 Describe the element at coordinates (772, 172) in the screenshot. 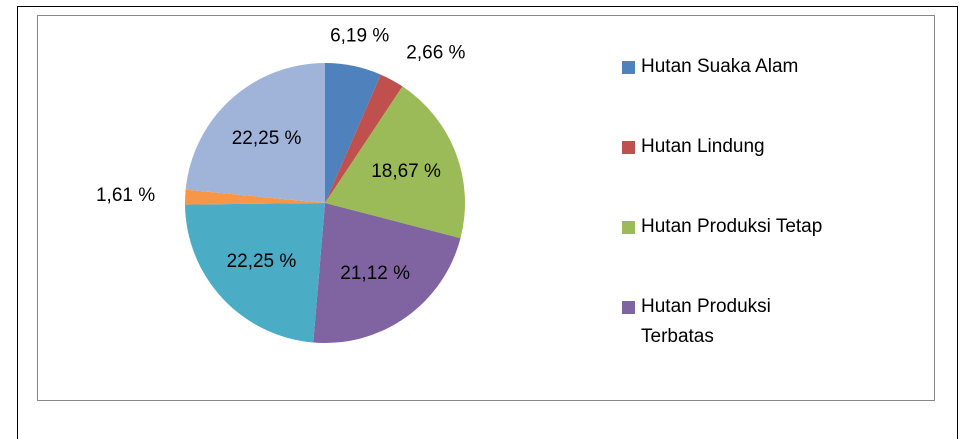

I see `legend-item: Hutan Lindung` at that location.